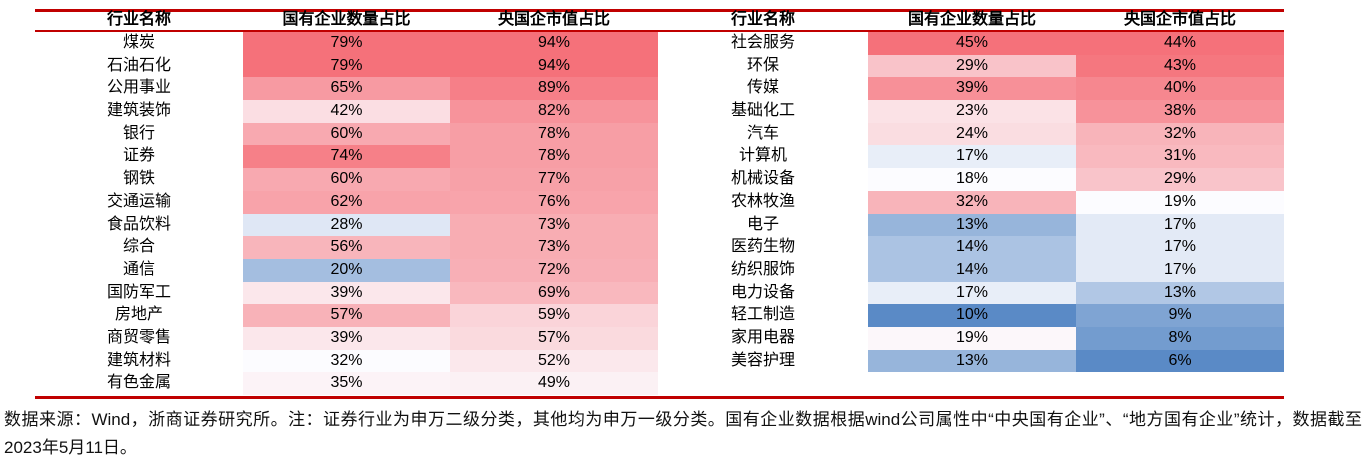 The image size is (1366, 469). I want to click on soe-mcap-ratio-cell: 40%, so click(1180, 89).